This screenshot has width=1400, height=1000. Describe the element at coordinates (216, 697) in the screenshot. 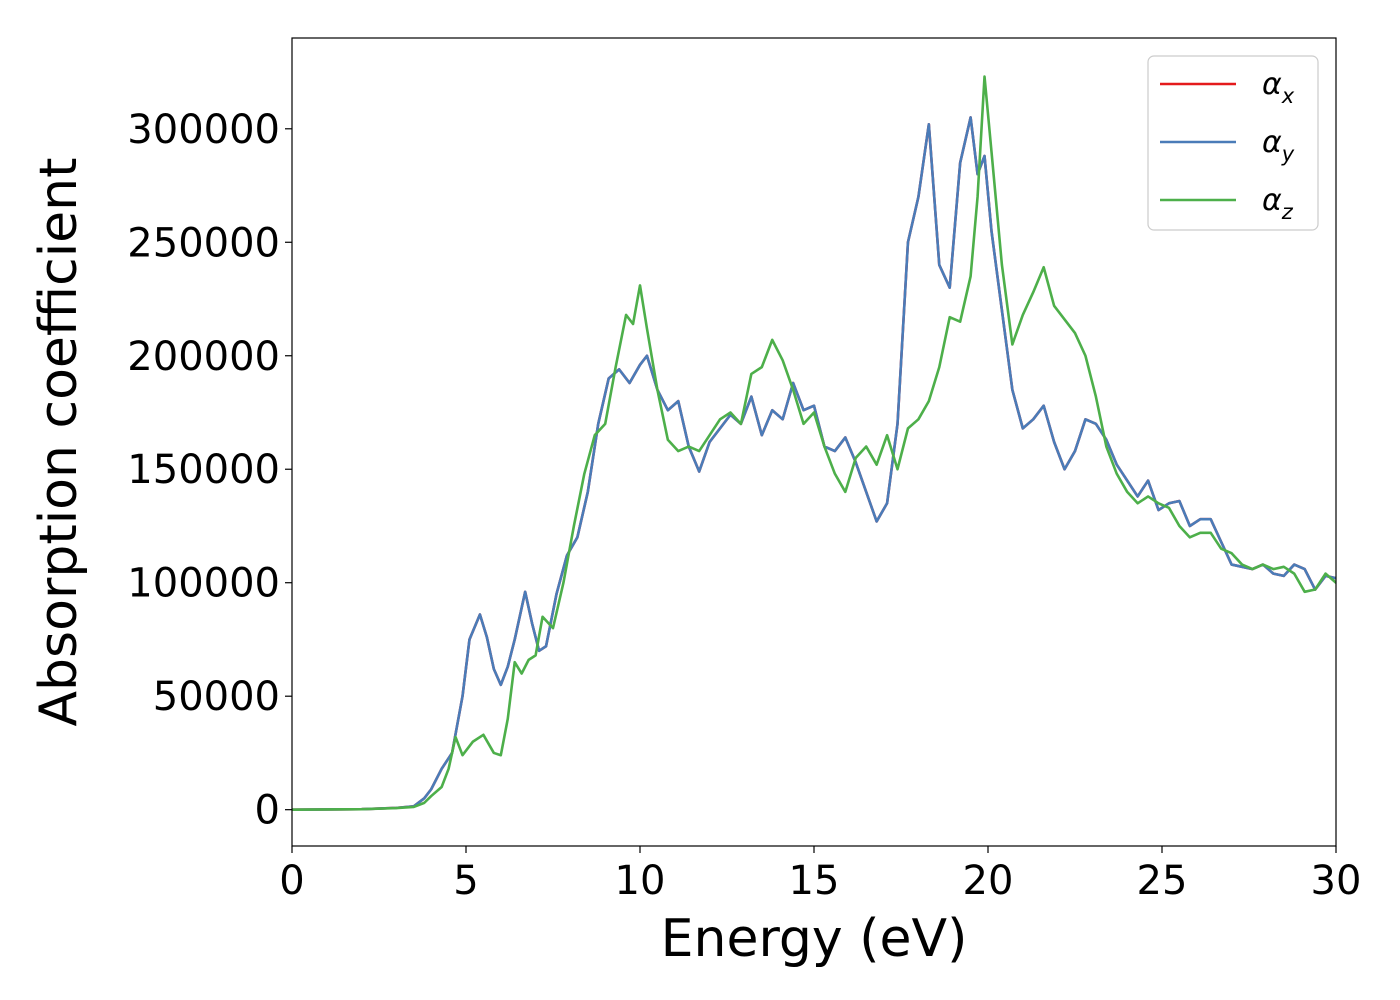

I see `y-tick-label: 50000` at that location.